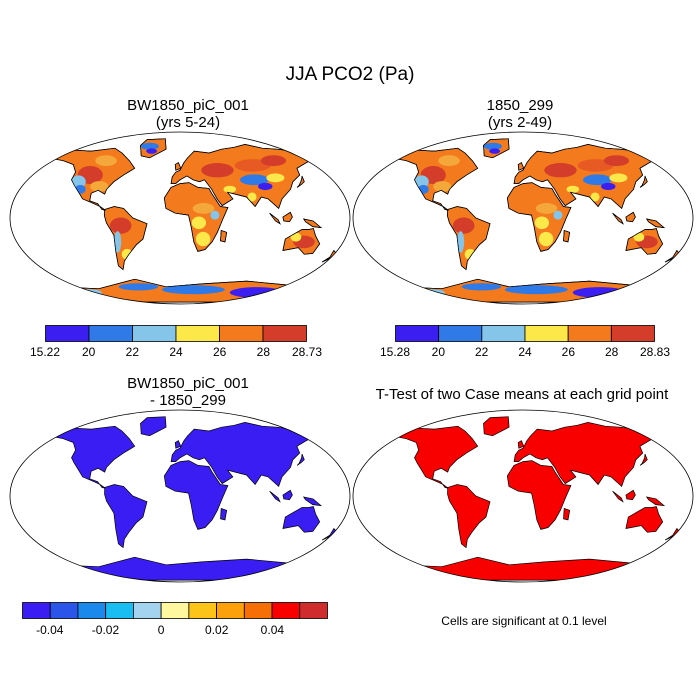 This screenshot has width=700, height=700. I want to click on landmass-eurasia, so click(585, 455).